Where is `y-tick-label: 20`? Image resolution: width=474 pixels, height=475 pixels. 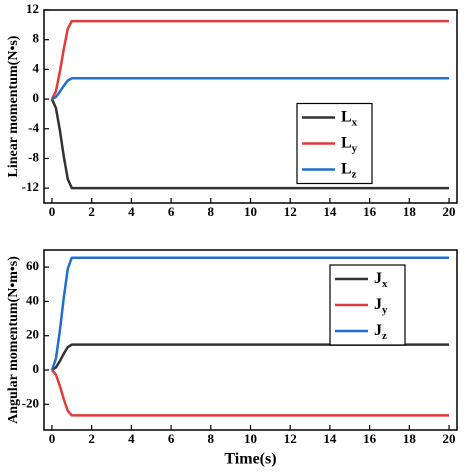
y-tick-label: 20 is located at coordinates (32, 334).